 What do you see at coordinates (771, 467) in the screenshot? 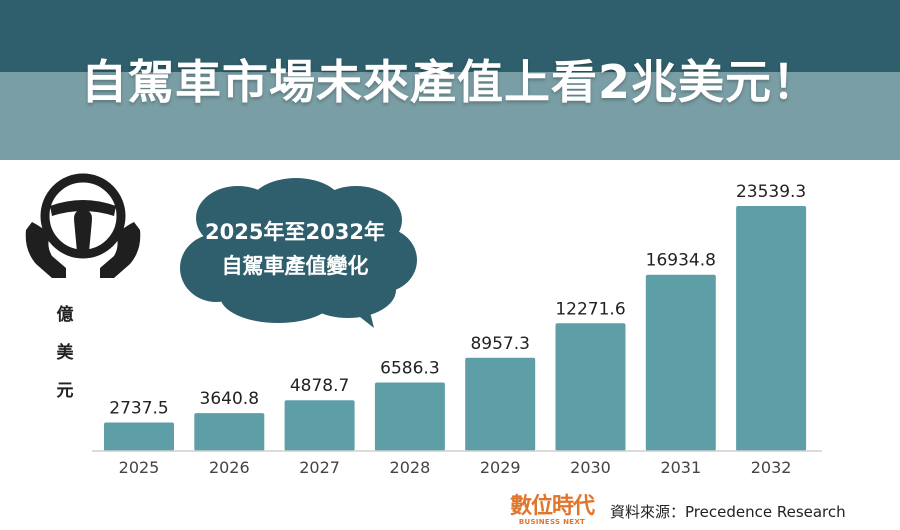
I see `x-tick-2032: 2032` at bounding box center [771, 467].